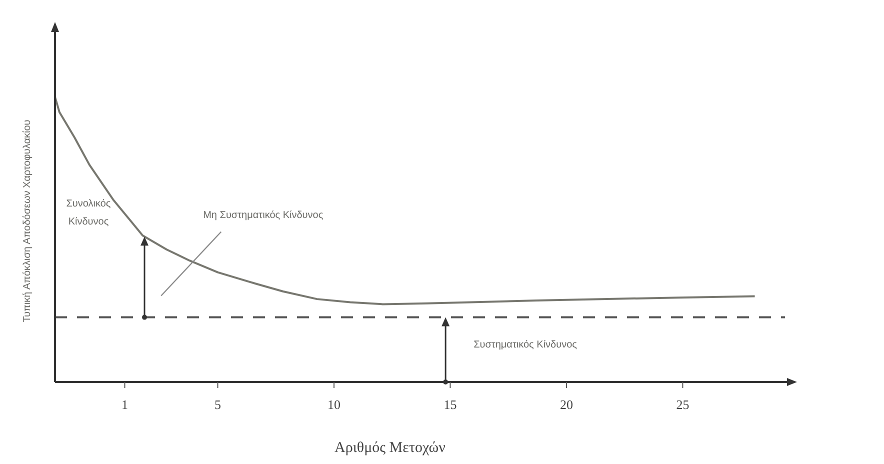  What do you see at coordinates (27, 221) in the screenshot?
I see `y-axis-title: Τυπική Απόκλιση Αποδόσεων Χαρτοφυλακίου` at bounding box center [27, 221].